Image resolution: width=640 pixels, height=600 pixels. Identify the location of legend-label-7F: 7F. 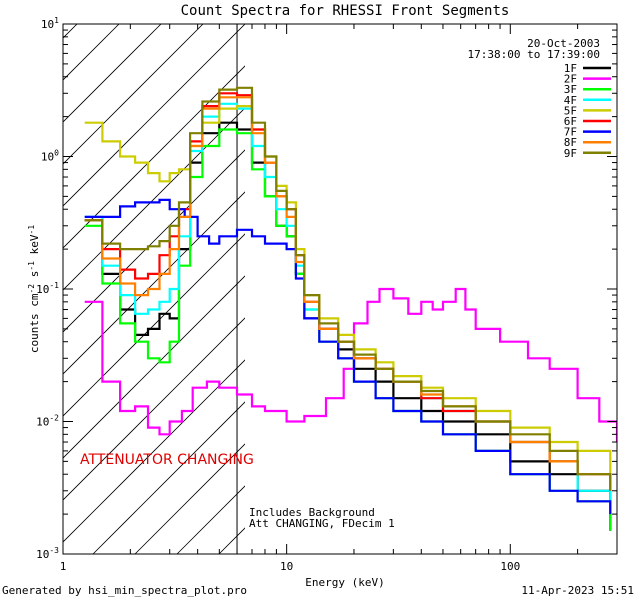
(570, 132).